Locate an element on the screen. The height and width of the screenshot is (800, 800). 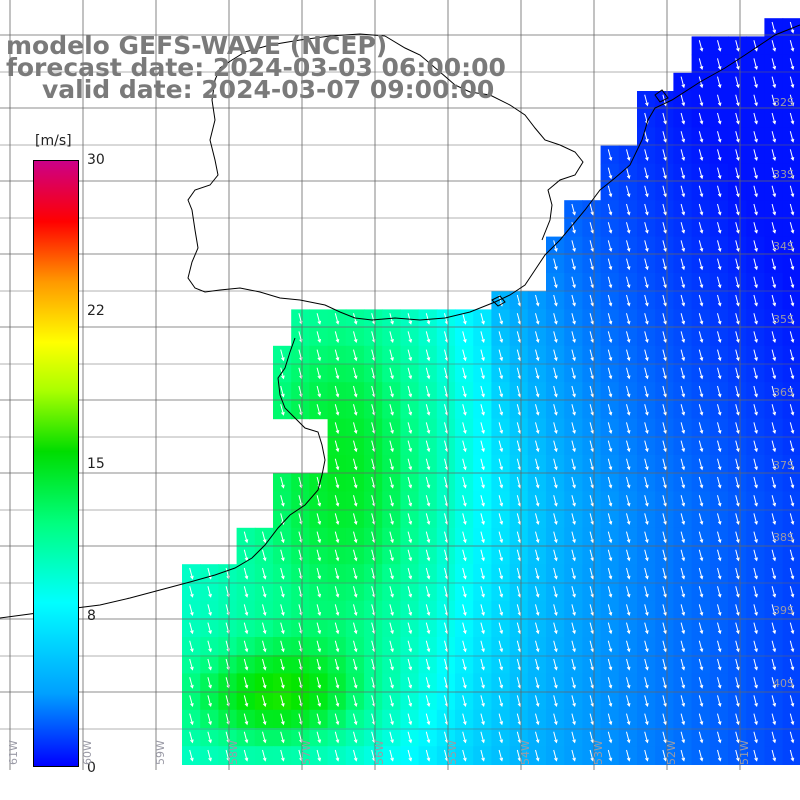
colorbar is located at coordinates (56, 463).